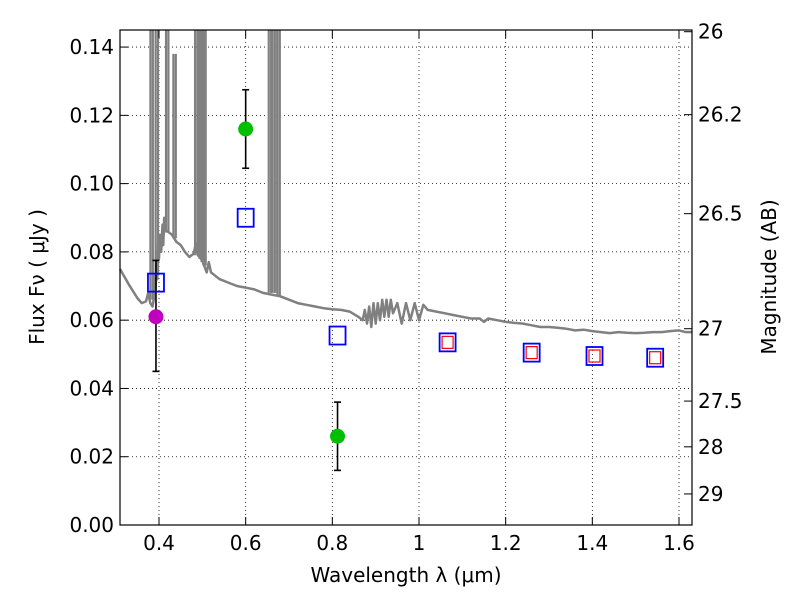 This screenshot has width=800, height=600. Describe the element at coordinates (710, 447) in the screenshot. I see `right-tick-label: 28` at that location.